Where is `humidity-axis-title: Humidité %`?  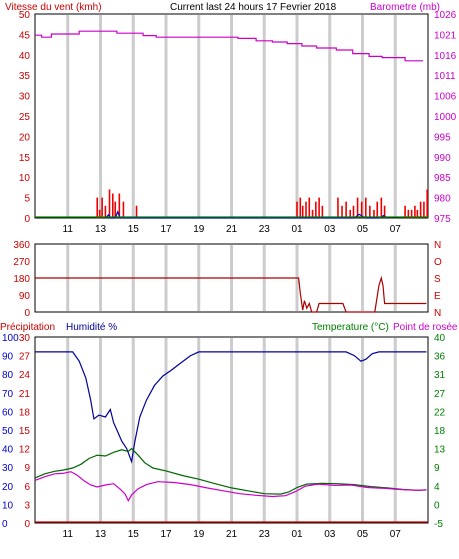
humidity-axis-title: Humidité % is located at coordinates (91, 327).